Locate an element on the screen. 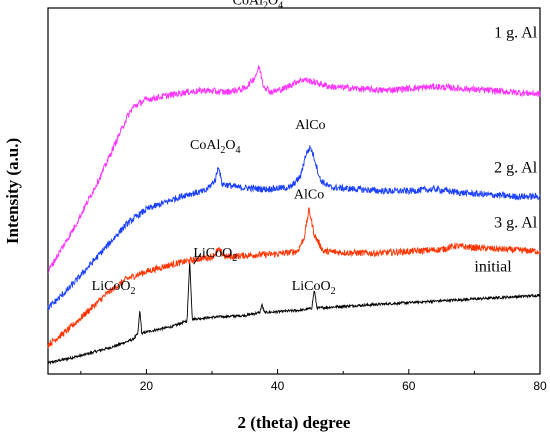 The image size is (550, 437). y-axis-title: Intensity (a.u.) is located at coordinates (12, 191).